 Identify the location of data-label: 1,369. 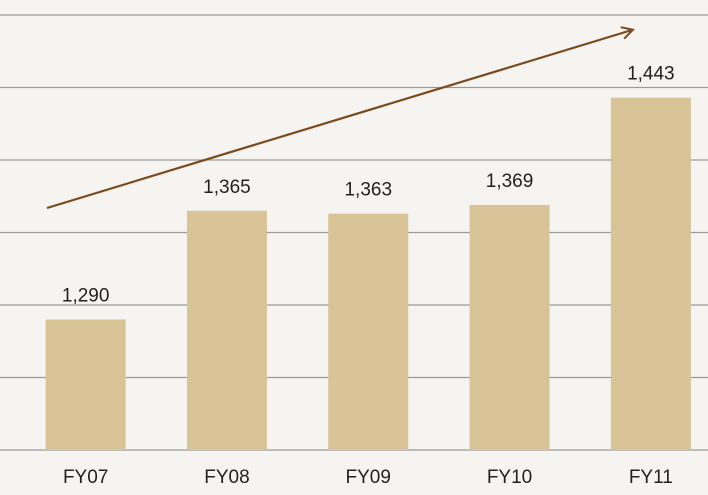
(510, 181).